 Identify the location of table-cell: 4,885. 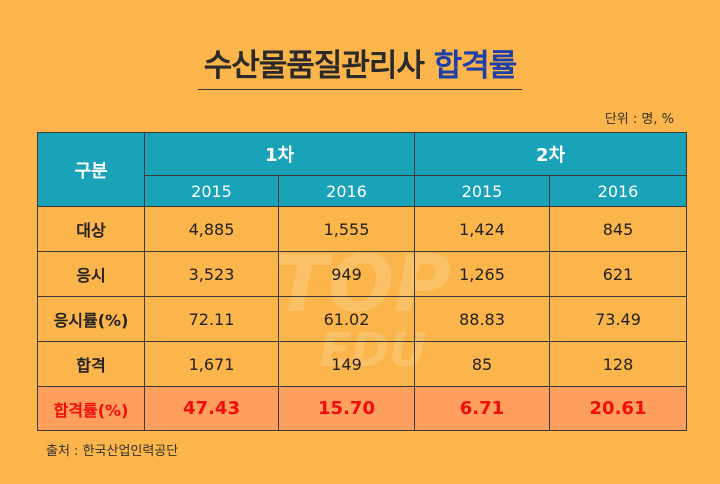
(211, 229).